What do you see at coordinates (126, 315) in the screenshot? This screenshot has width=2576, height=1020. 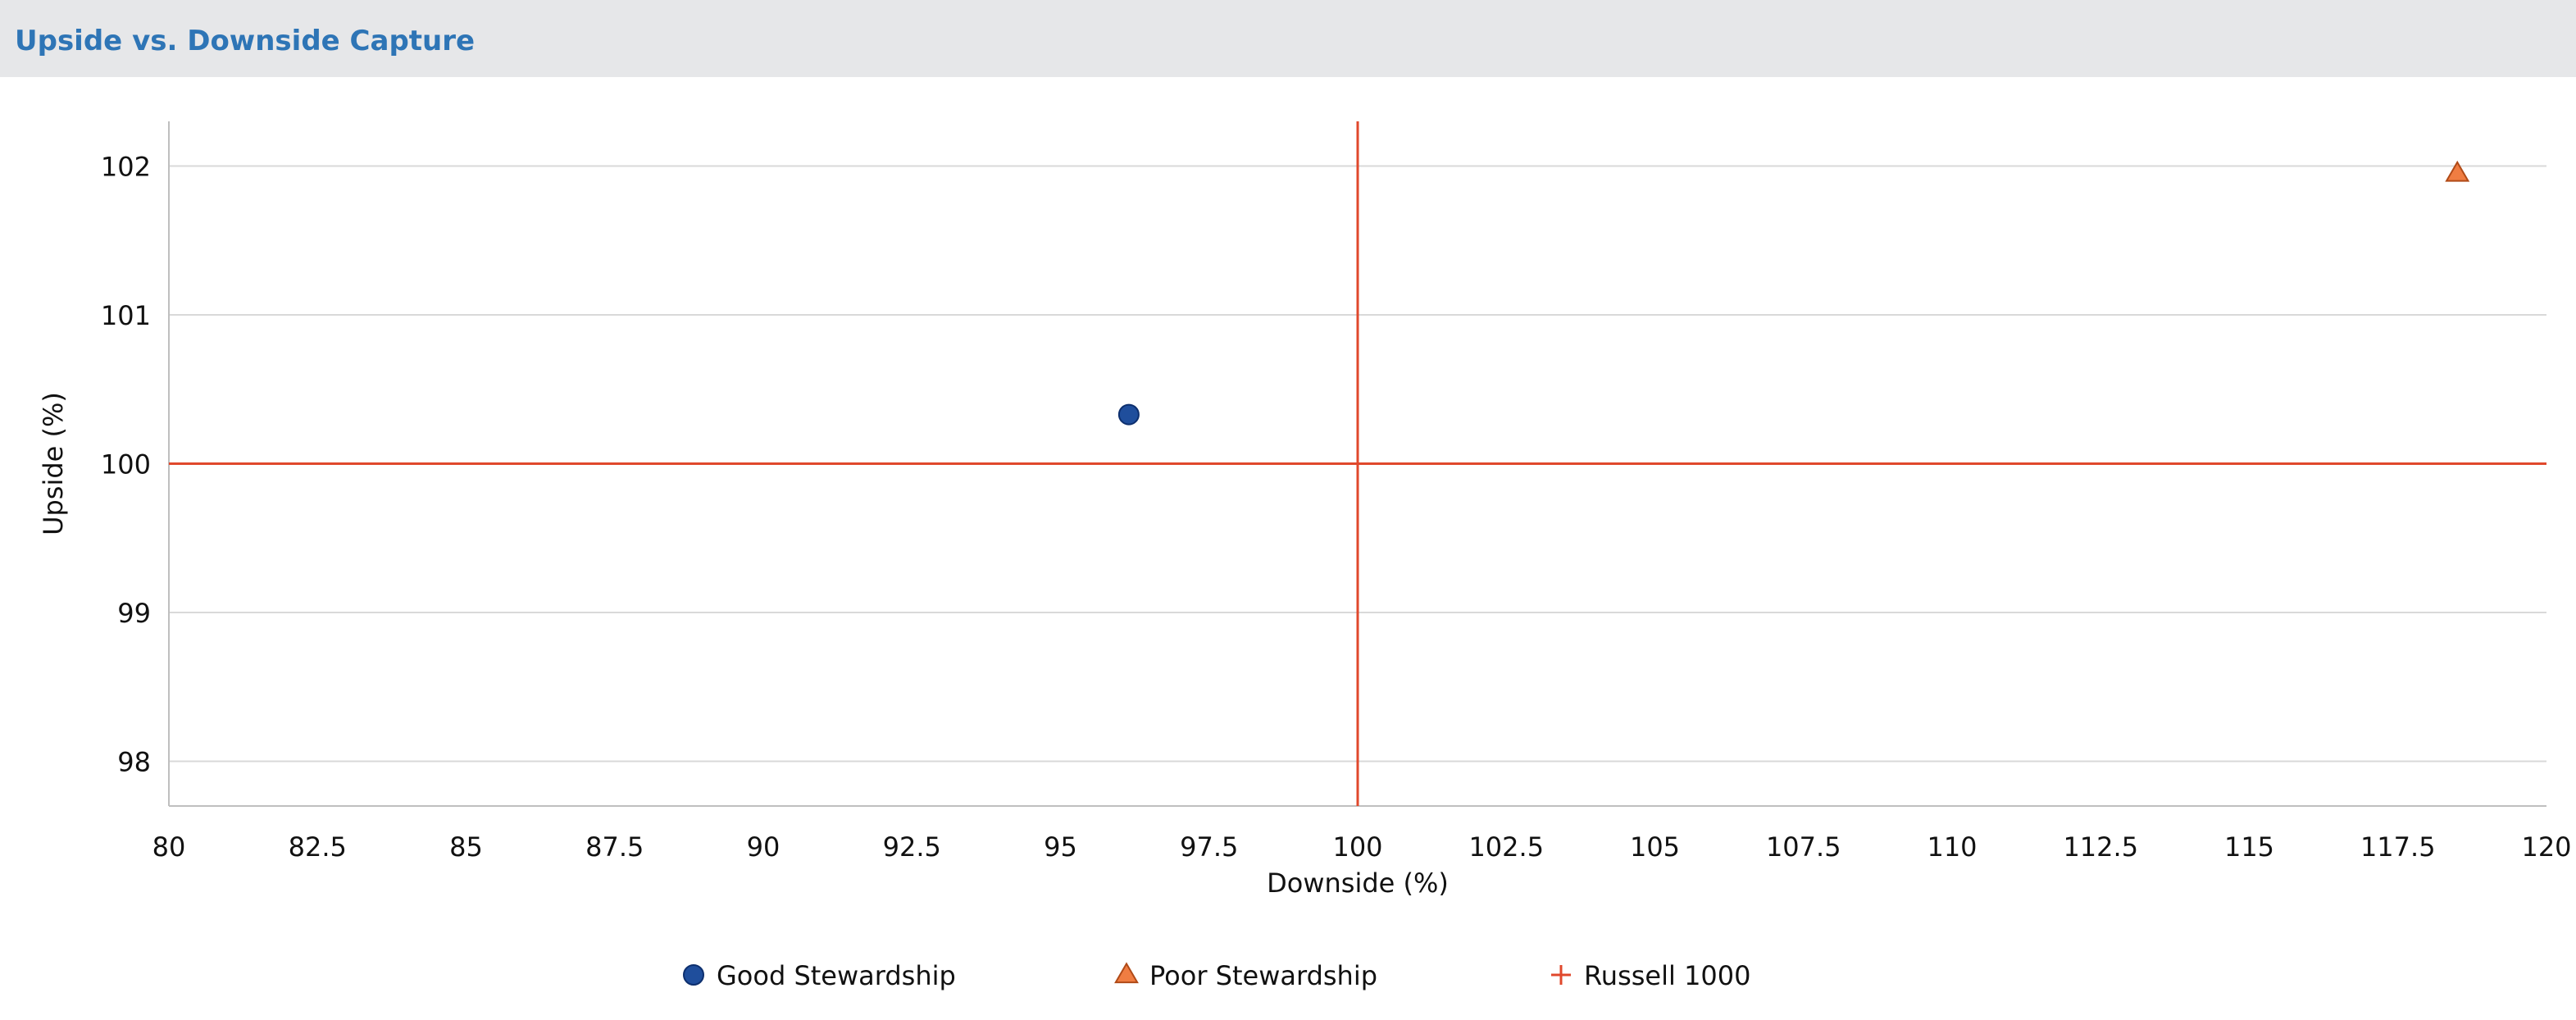 I see `y-tick-label: 101` at bounding box center [126, 315].